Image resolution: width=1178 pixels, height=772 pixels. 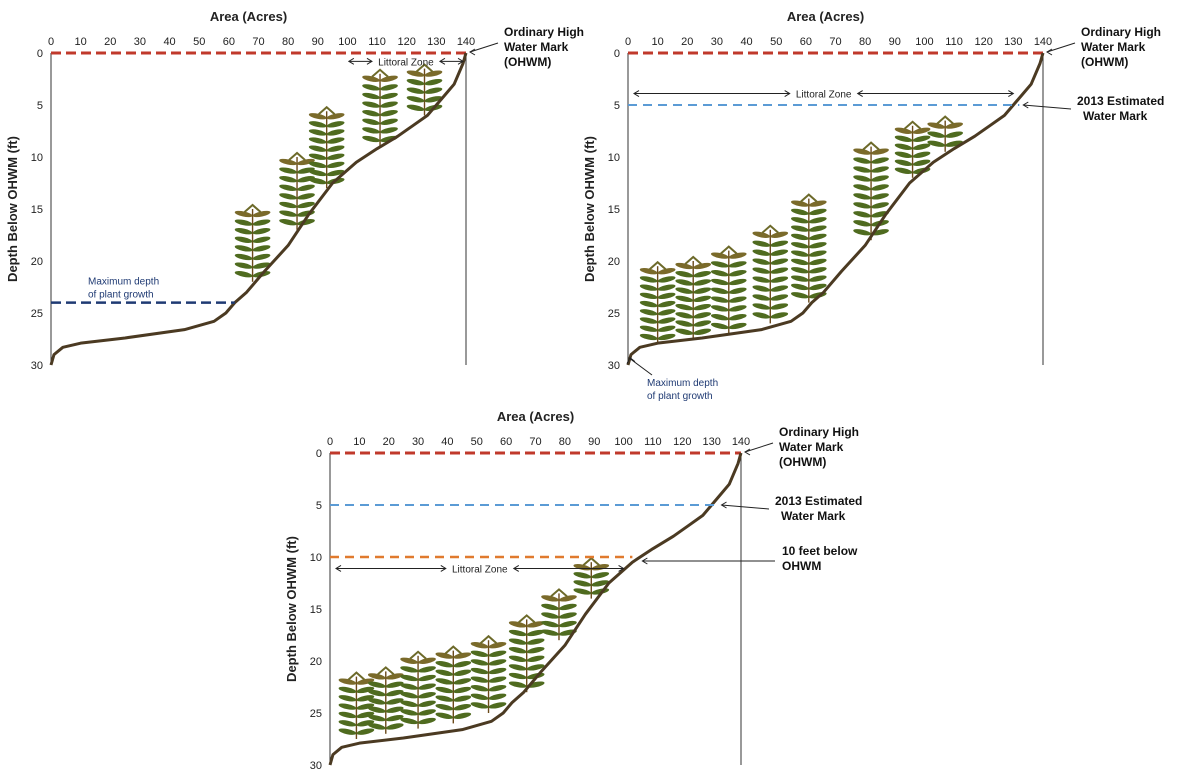 What do you see at coordinates (536, 47) in the screenshot?
I see `ohwm-label-line: Water Mark` at bounding box center [536, 47].